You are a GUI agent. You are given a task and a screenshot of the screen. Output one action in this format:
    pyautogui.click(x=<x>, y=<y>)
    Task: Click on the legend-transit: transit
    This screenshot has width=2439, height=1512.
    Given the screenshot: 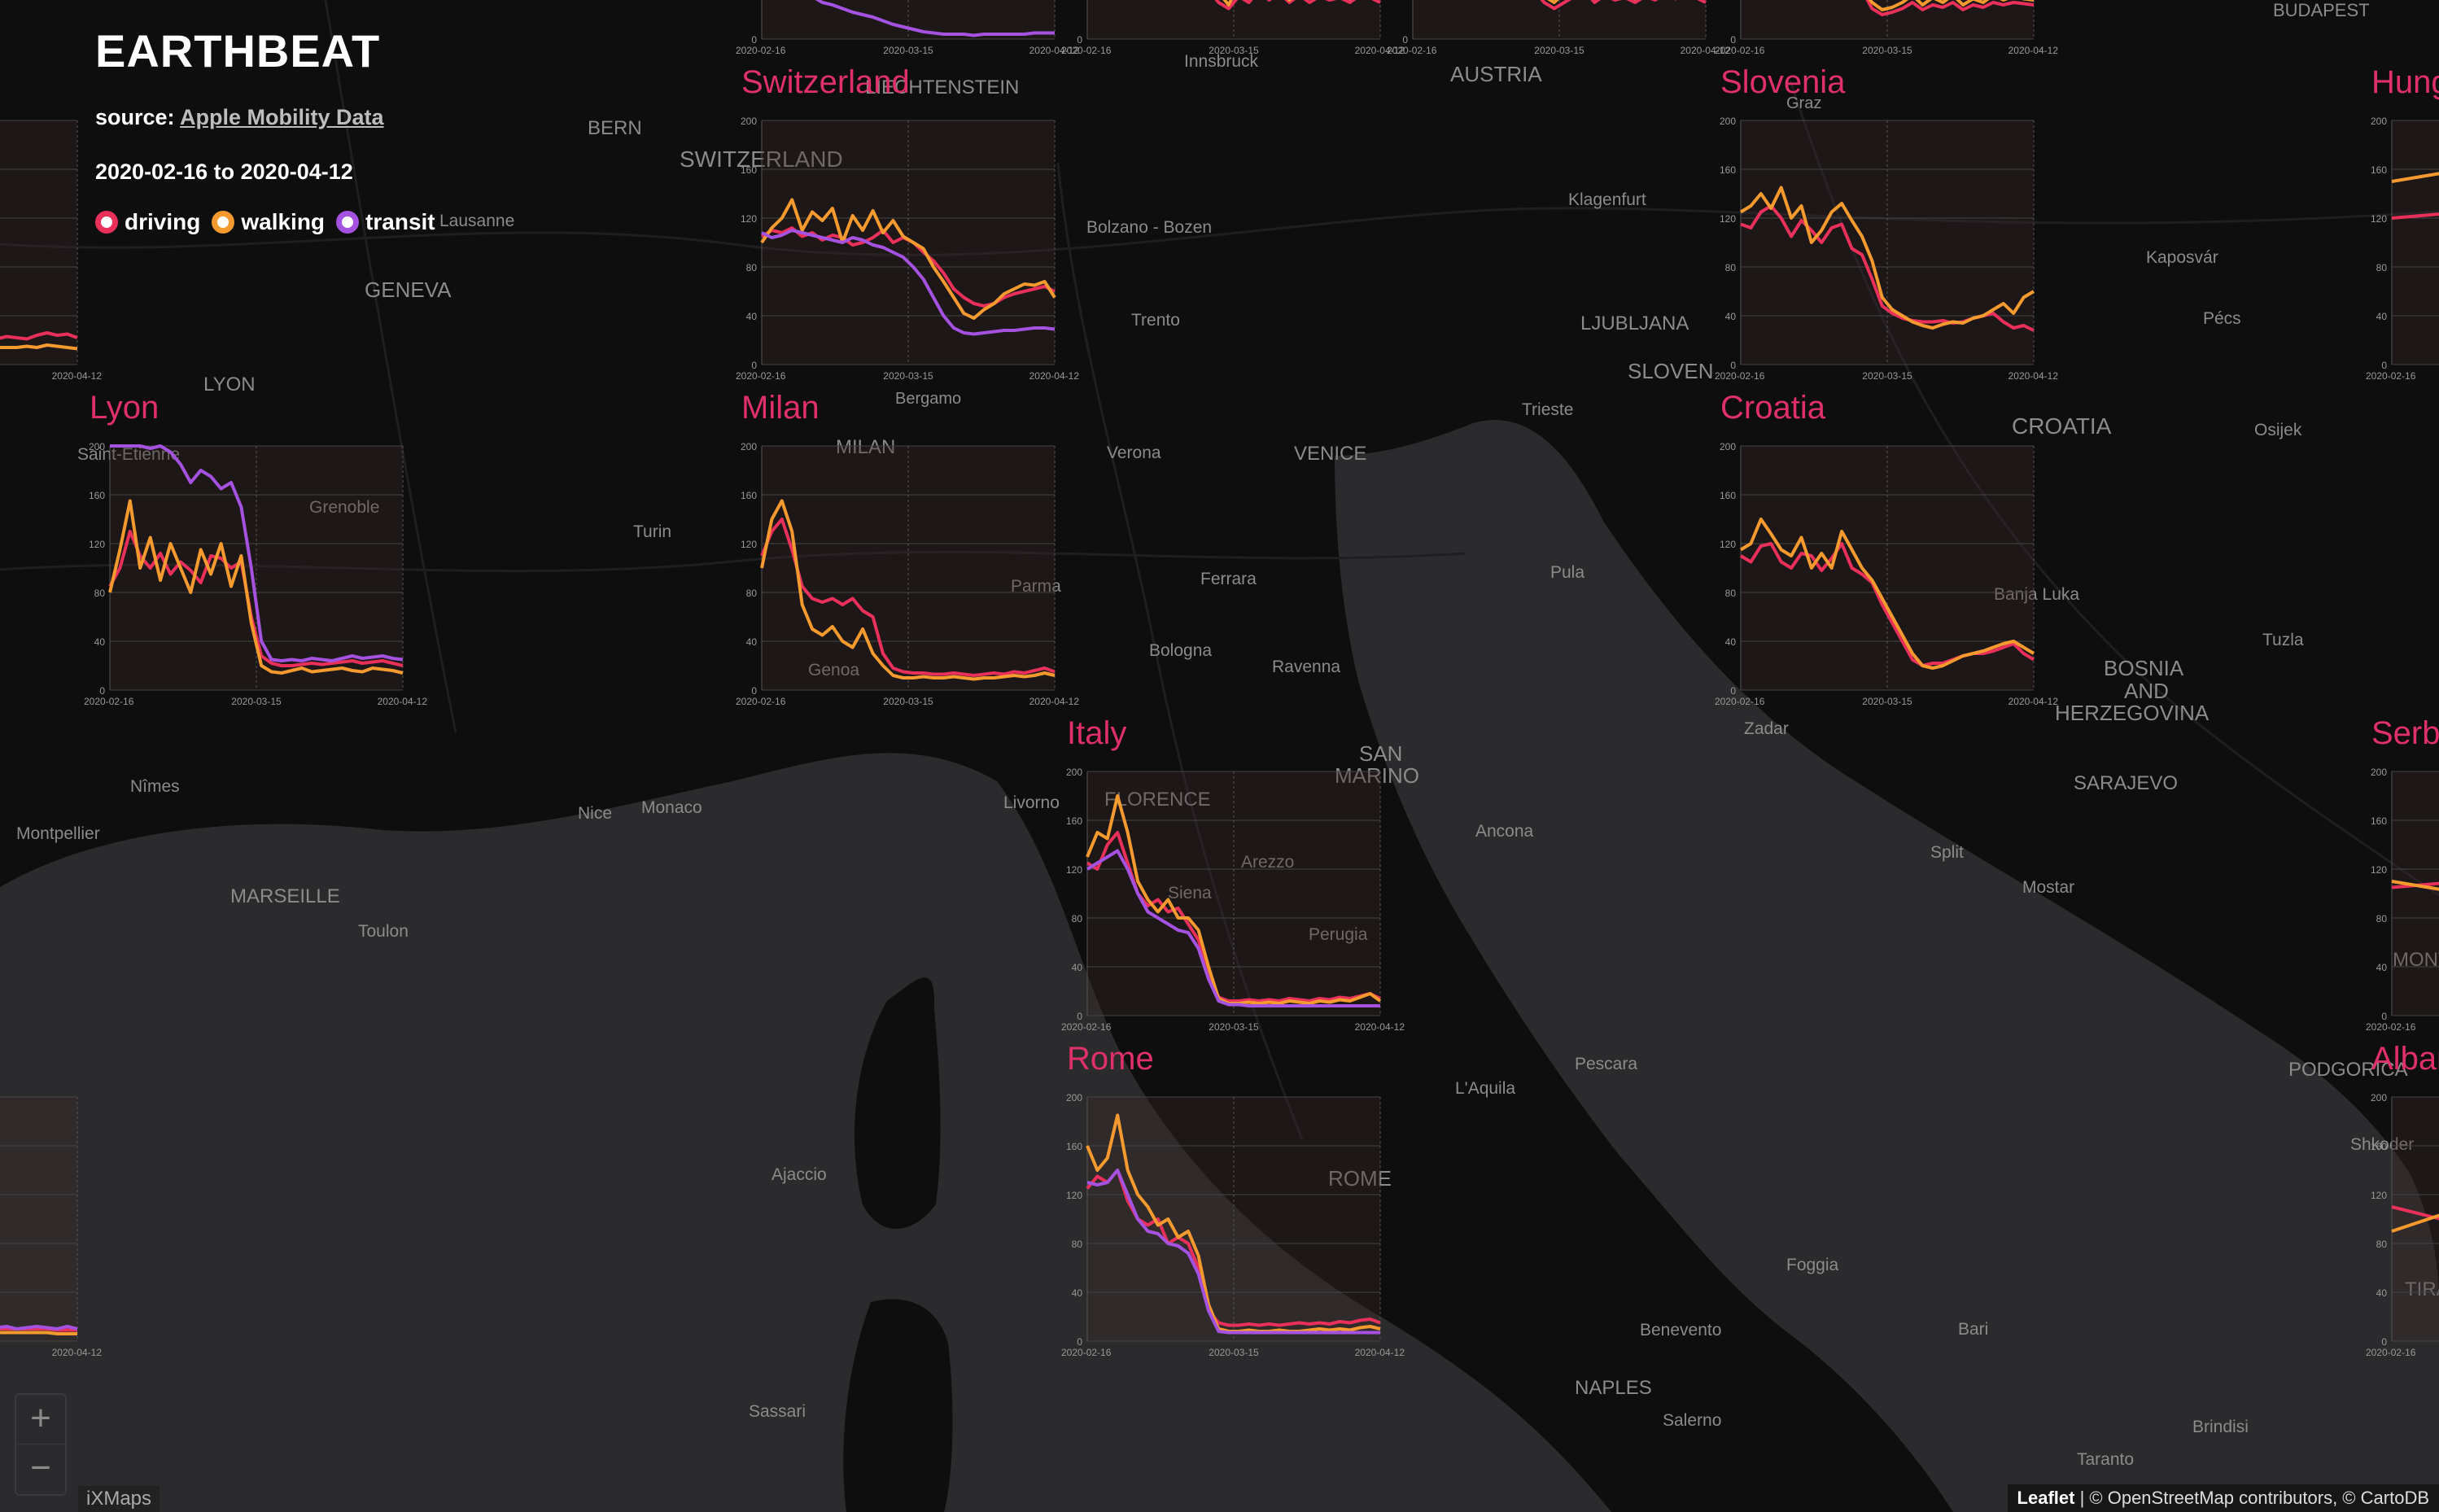 What is the action you would take?
    pyautogui.click(x=385, y=222)
    